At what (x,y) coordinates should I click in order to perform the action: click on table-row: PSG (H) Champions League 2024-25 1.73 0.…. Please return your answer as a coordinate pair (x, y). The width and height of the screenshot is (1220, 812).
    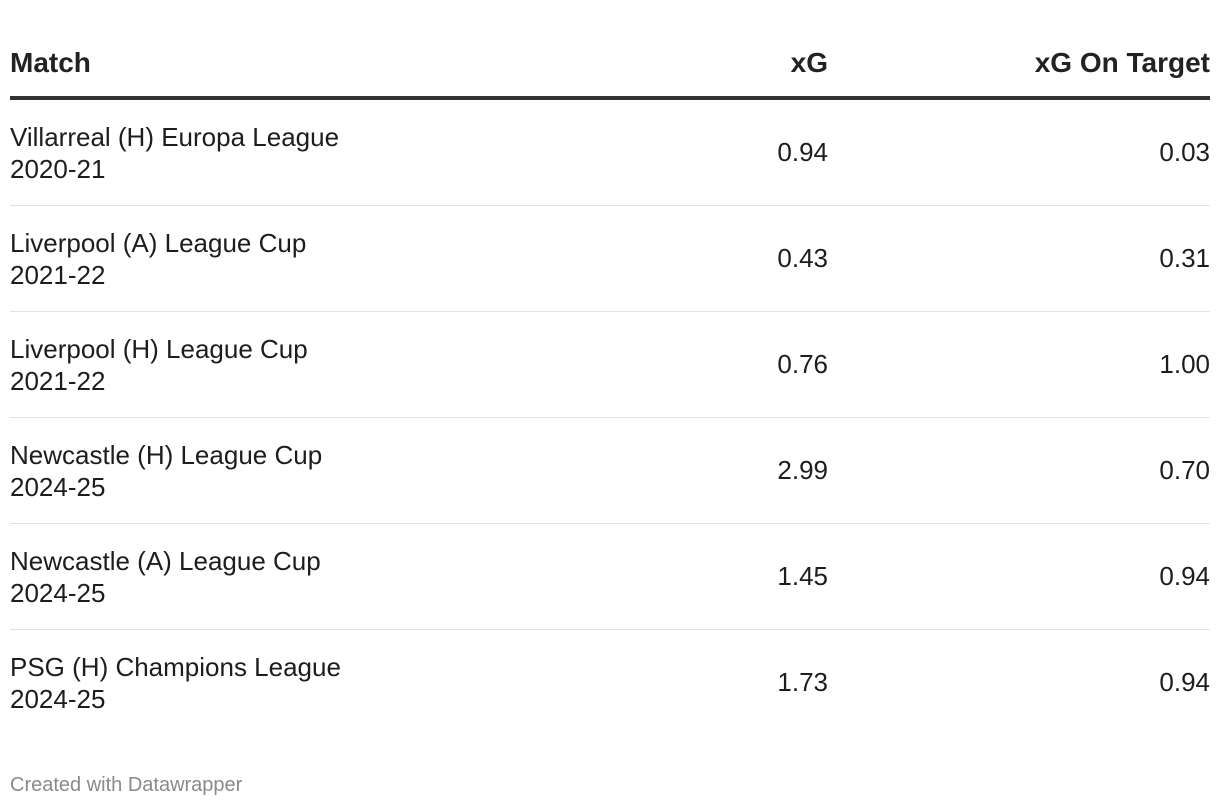
    Looking at the image, I should click on (610, 683).